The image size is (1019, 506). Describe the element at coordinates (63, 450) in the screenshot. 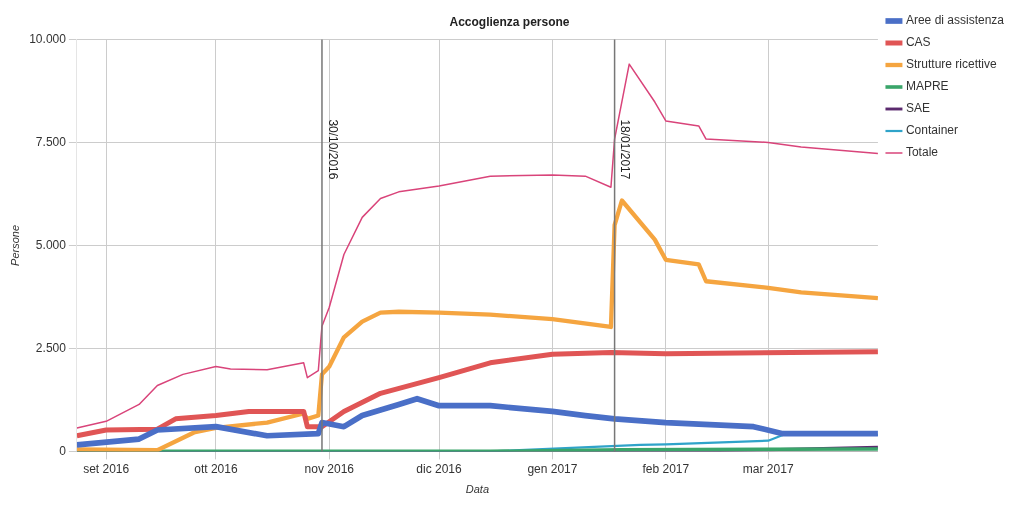

I see `y-tick-label: 0` at that location.